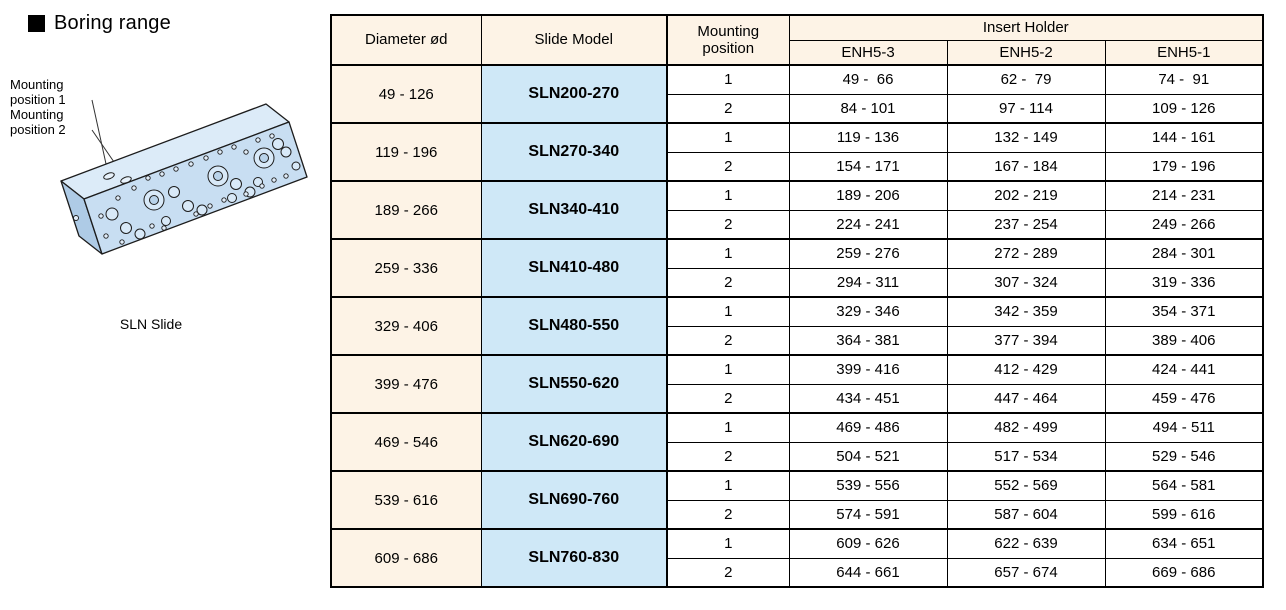 The height and width of the screenshot is (610, 1286). What do you see at coordinates (868, 253) in the screenshot?
I see `range-cell-enh5-3: 259 - 276` at bounding box center [868, 253].